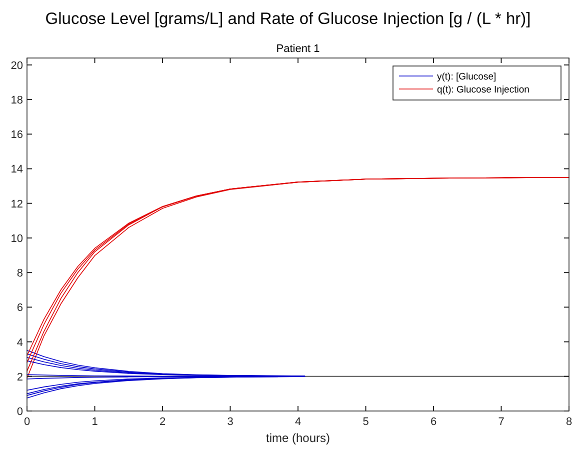  What do you see at coordinates (230, 422) in the screenshot?
I see `x-tick-label: 3` at bounding box center [230, 422].